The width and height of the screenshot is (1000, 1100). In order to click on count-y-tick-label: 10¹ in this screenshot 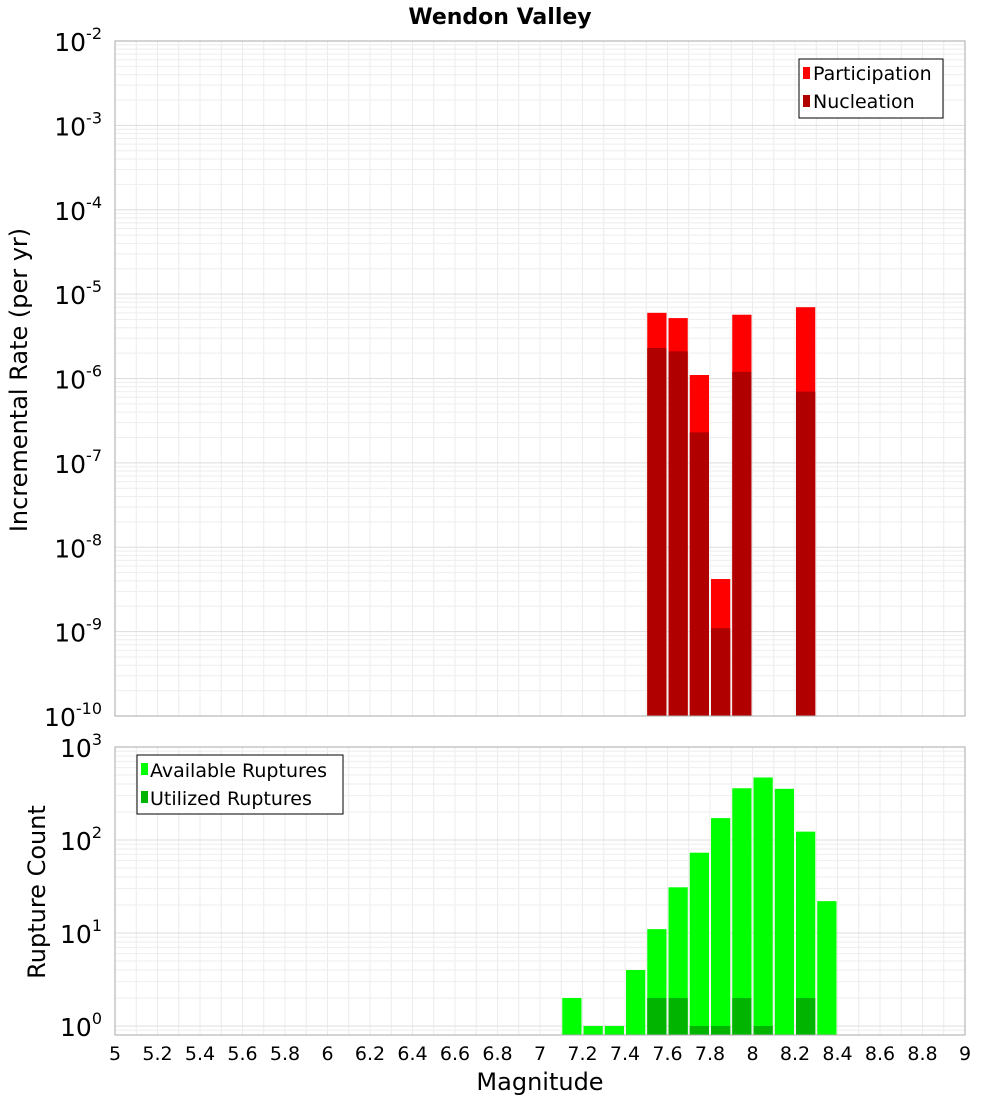, I will do `click(81, 932)`.